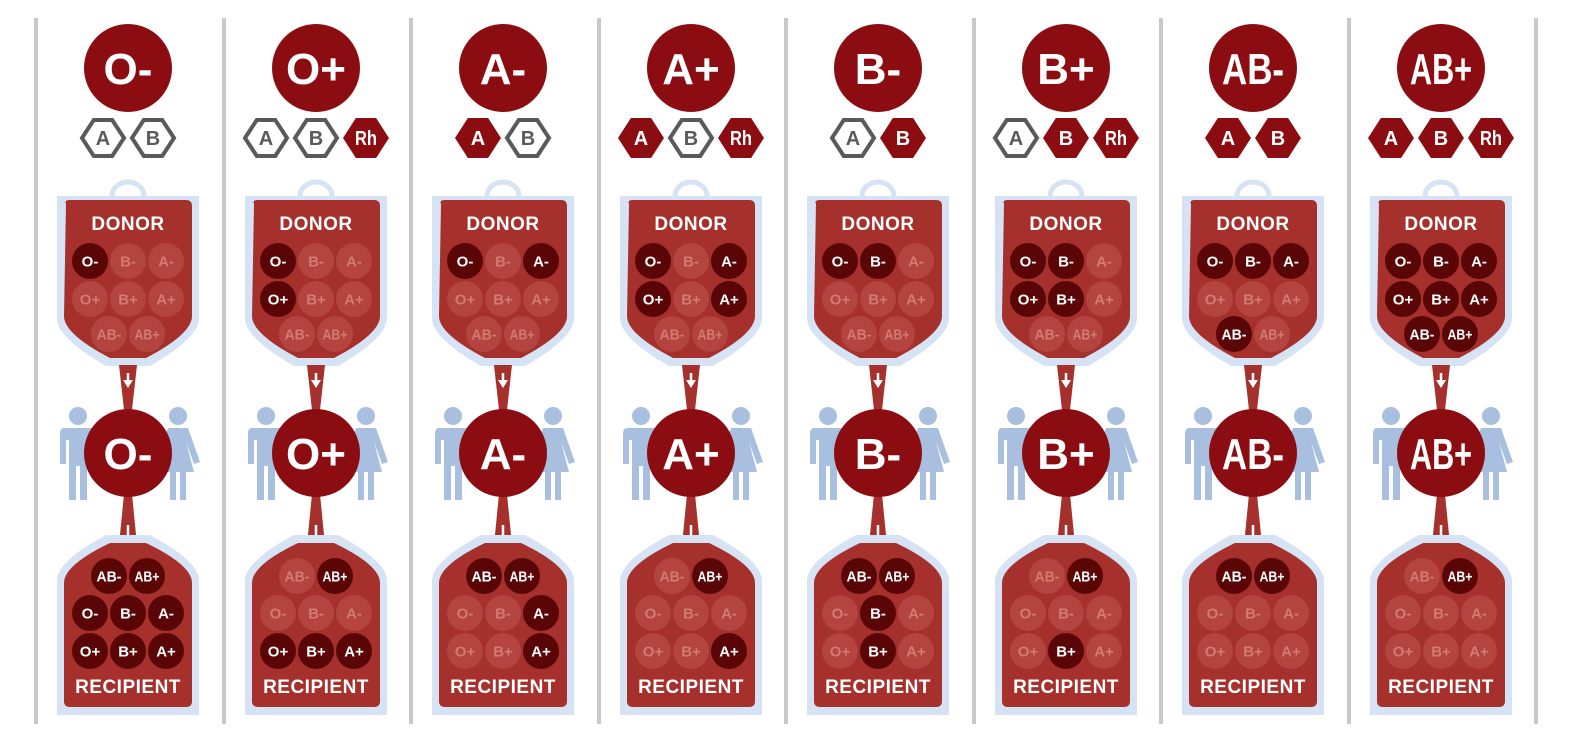 The height and width of the screenshot is (743, 1588). I want to click on blood-type-title: O-, so click(128, 69).